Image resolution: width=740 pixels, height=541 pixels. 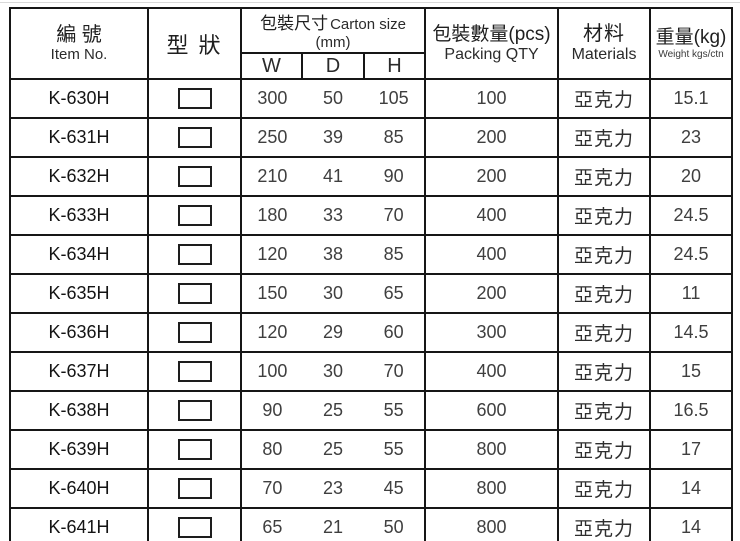 What do you see at coordinates (393, 488) in the screenshot?
I see `carton-height-value: 45` at bounding box center [393, 488].